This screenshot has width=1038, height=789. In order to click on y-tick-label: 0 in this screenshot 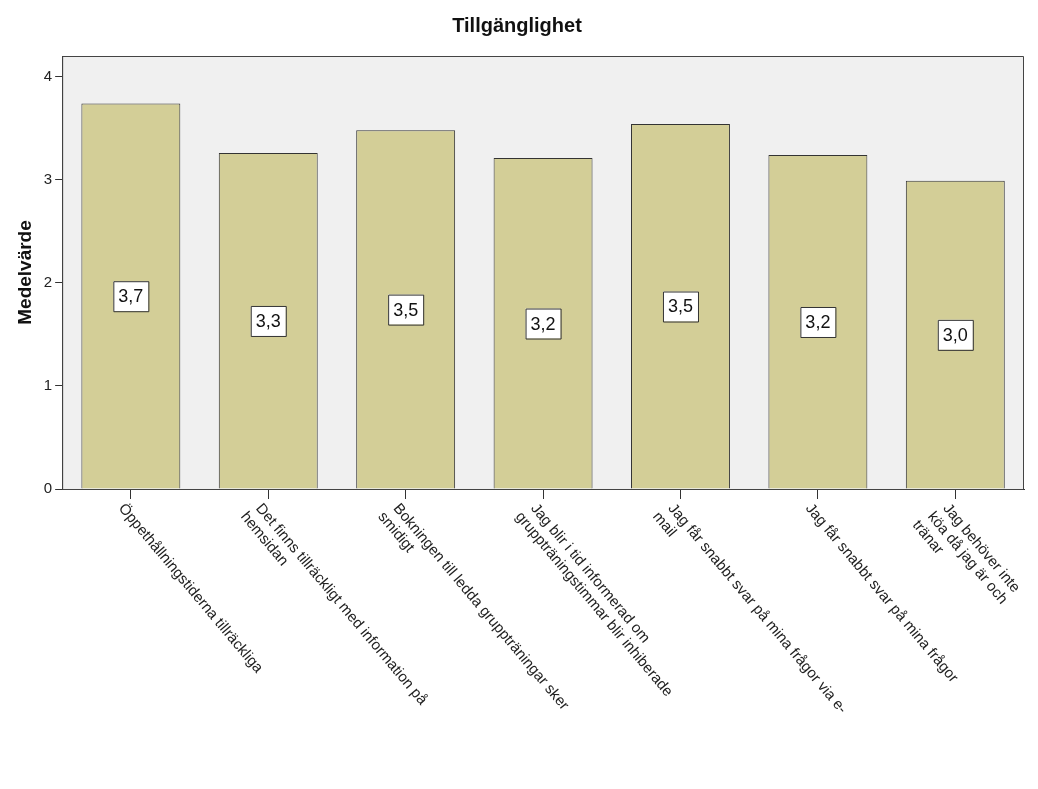, I will do `click(48, 488)`.